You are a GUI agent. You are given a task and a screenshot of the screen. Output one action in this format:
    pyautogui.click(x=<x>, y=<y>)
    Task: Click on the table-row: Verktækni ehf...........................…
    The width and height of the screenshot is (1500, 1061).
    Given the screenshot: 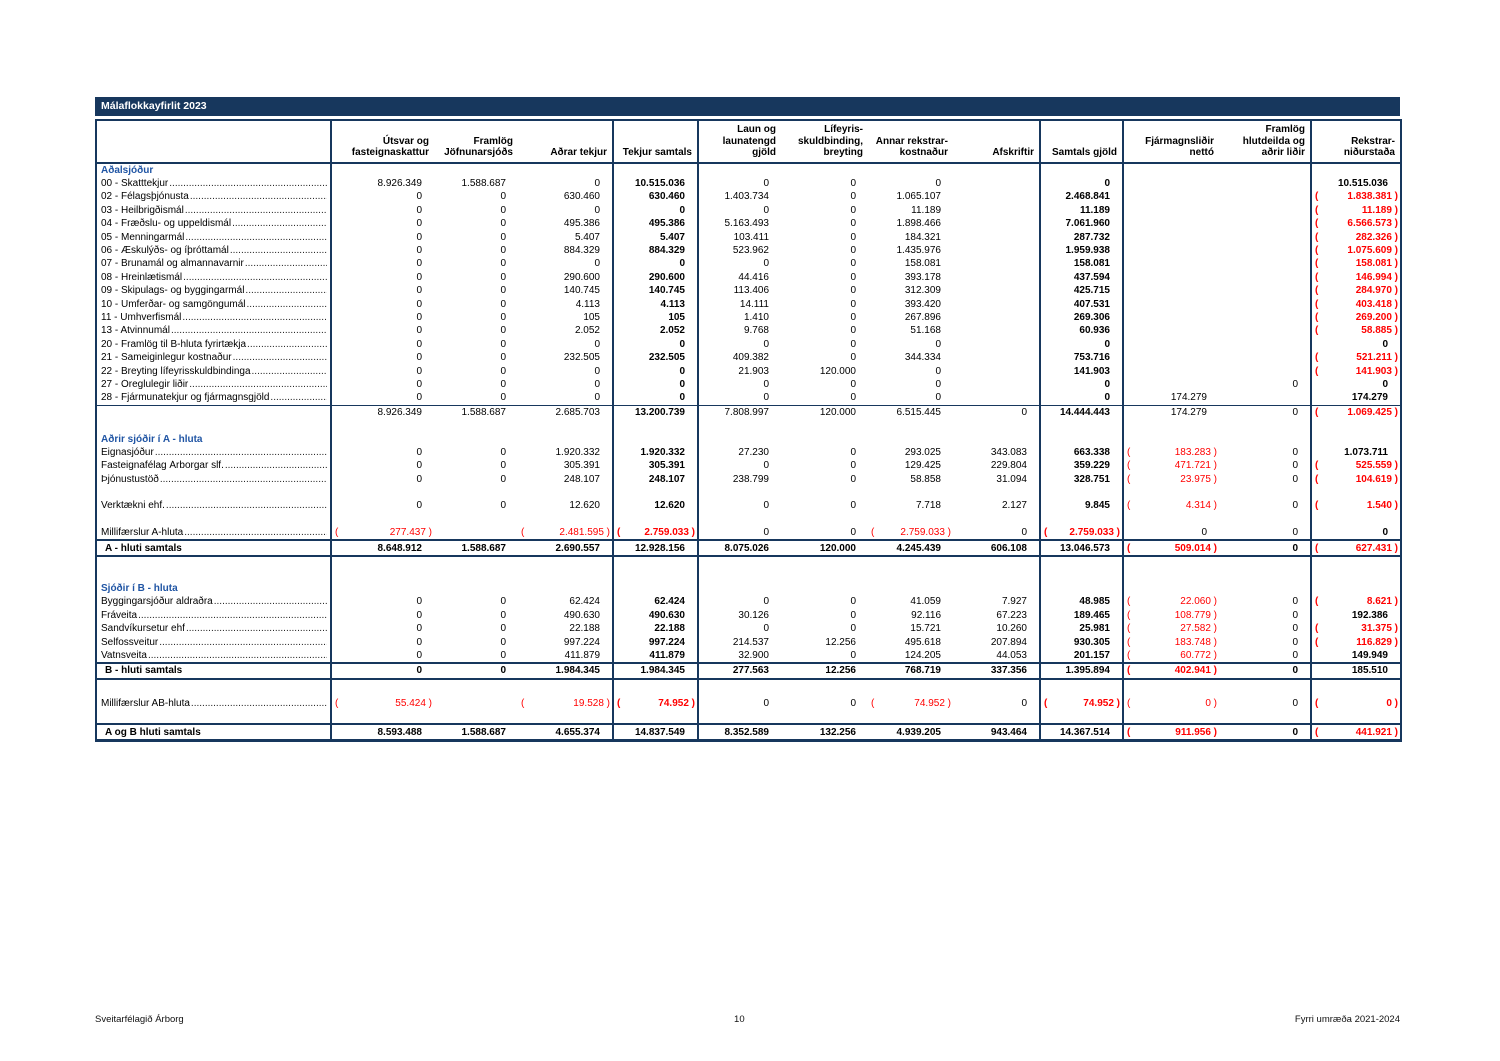 What is the action you would take?
    pyautogui.click(x=748, y=506)
    